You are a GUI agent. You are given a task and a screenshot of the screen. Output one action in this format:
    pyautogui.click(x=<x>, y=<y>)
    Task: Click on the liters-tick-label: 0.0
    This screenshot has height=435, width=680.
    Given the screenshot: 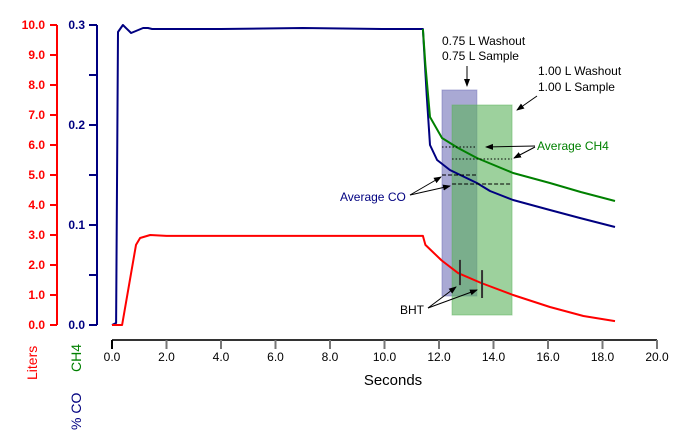 What is the action you would take?
    pyautogui.click(x=36, y=325)
    